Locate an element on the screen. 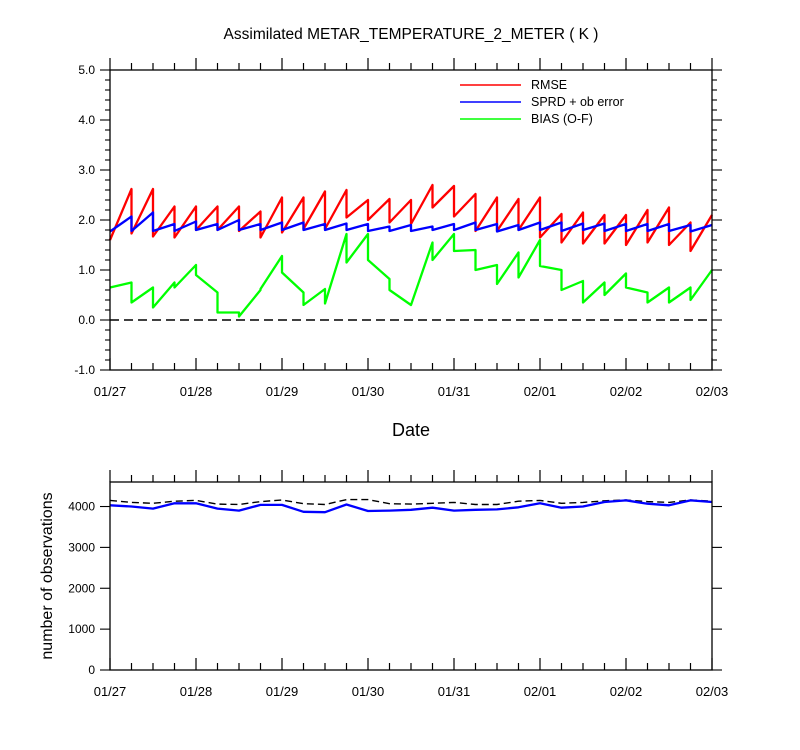 The width and height of the screenshot is (800, 750). y-tick-label: 1000 is located at coordinates (81, 629).